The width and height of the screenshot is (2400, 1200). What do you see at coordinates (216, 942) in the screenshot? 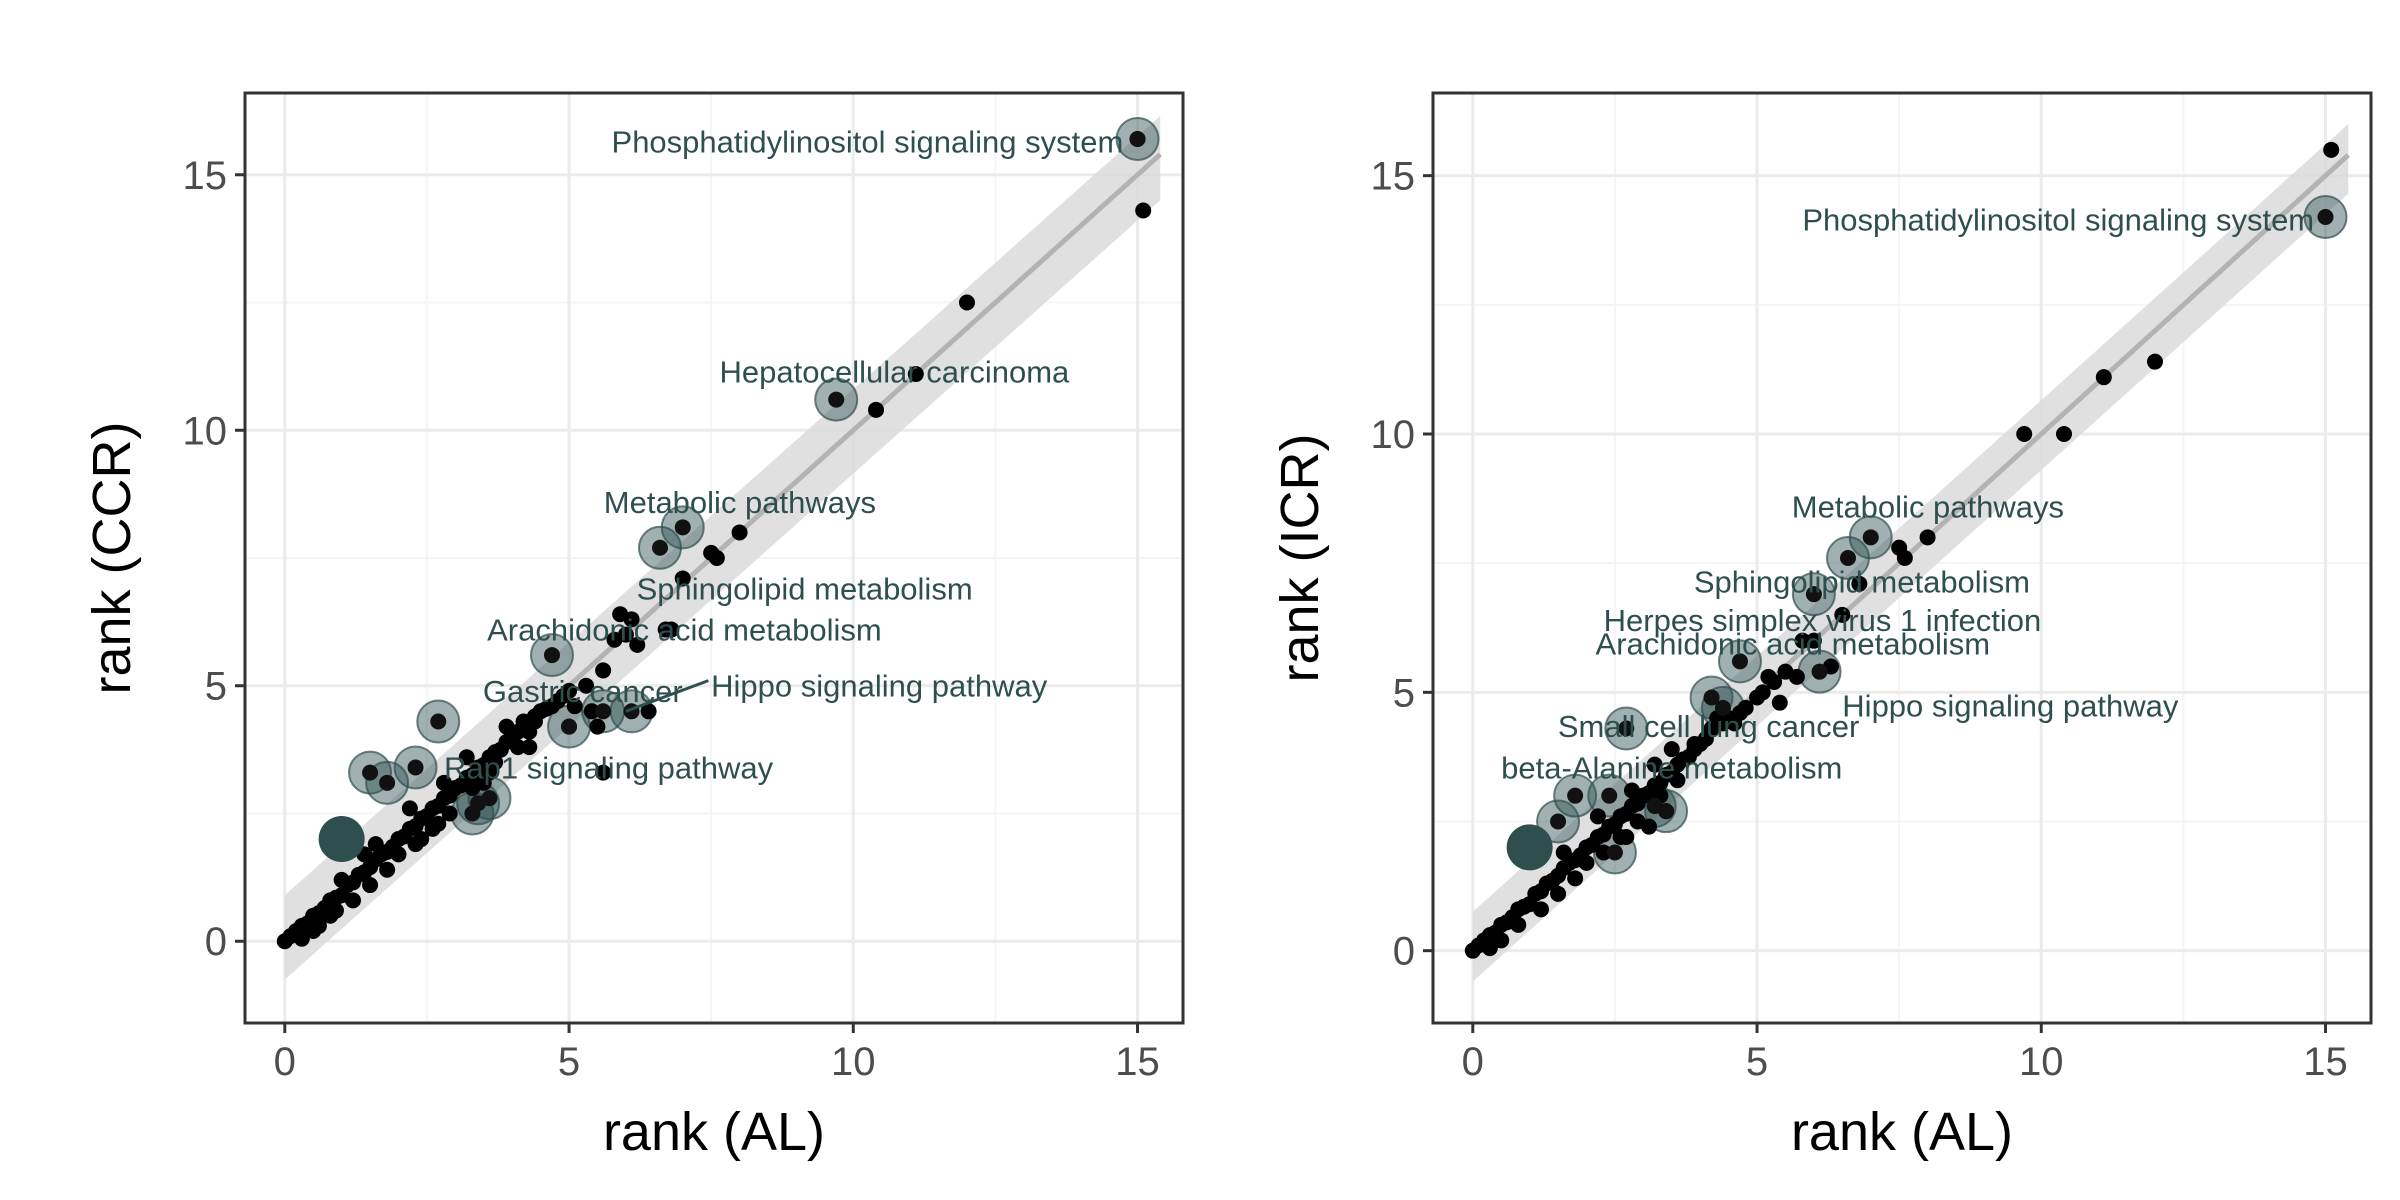
I see `y-tick-label: 0` at bounding box center [216, 942].